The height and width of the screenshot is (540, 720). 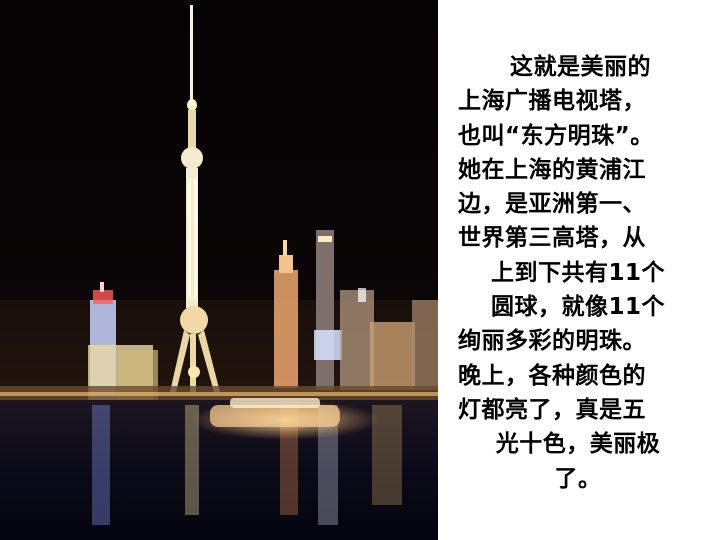 What do you see at coordinates (552, 101) in the screenshot?
I see `text-line-2: 上海广播电视塔，` at bounding box center [552, 101].